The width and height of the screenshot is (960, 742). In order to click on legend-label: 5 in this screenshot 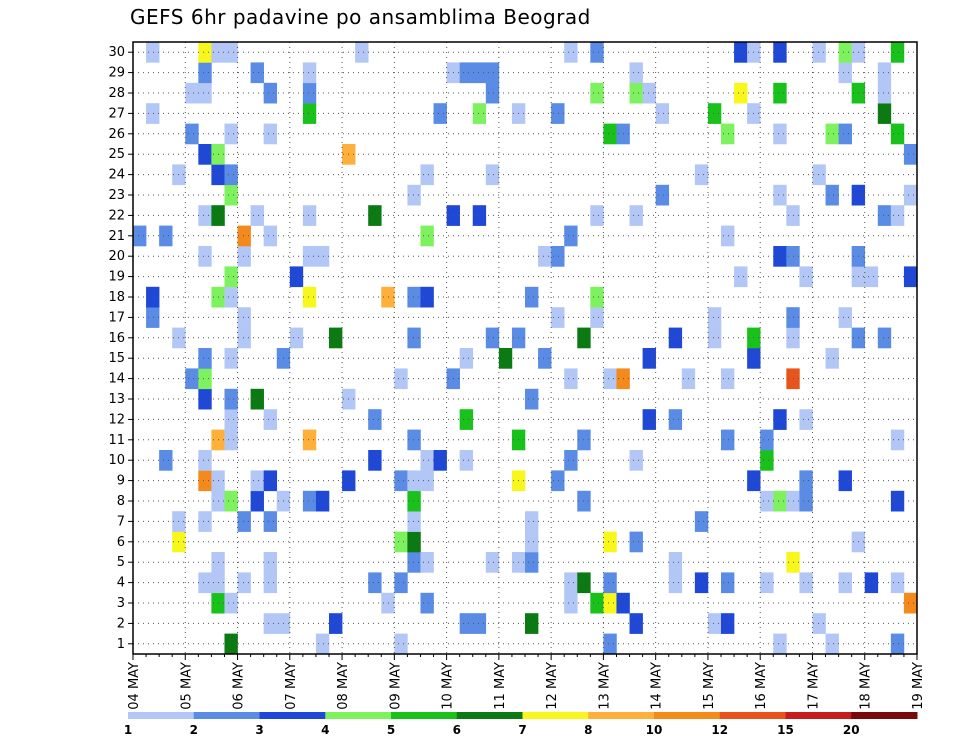, I will do `click(391, 730)`.